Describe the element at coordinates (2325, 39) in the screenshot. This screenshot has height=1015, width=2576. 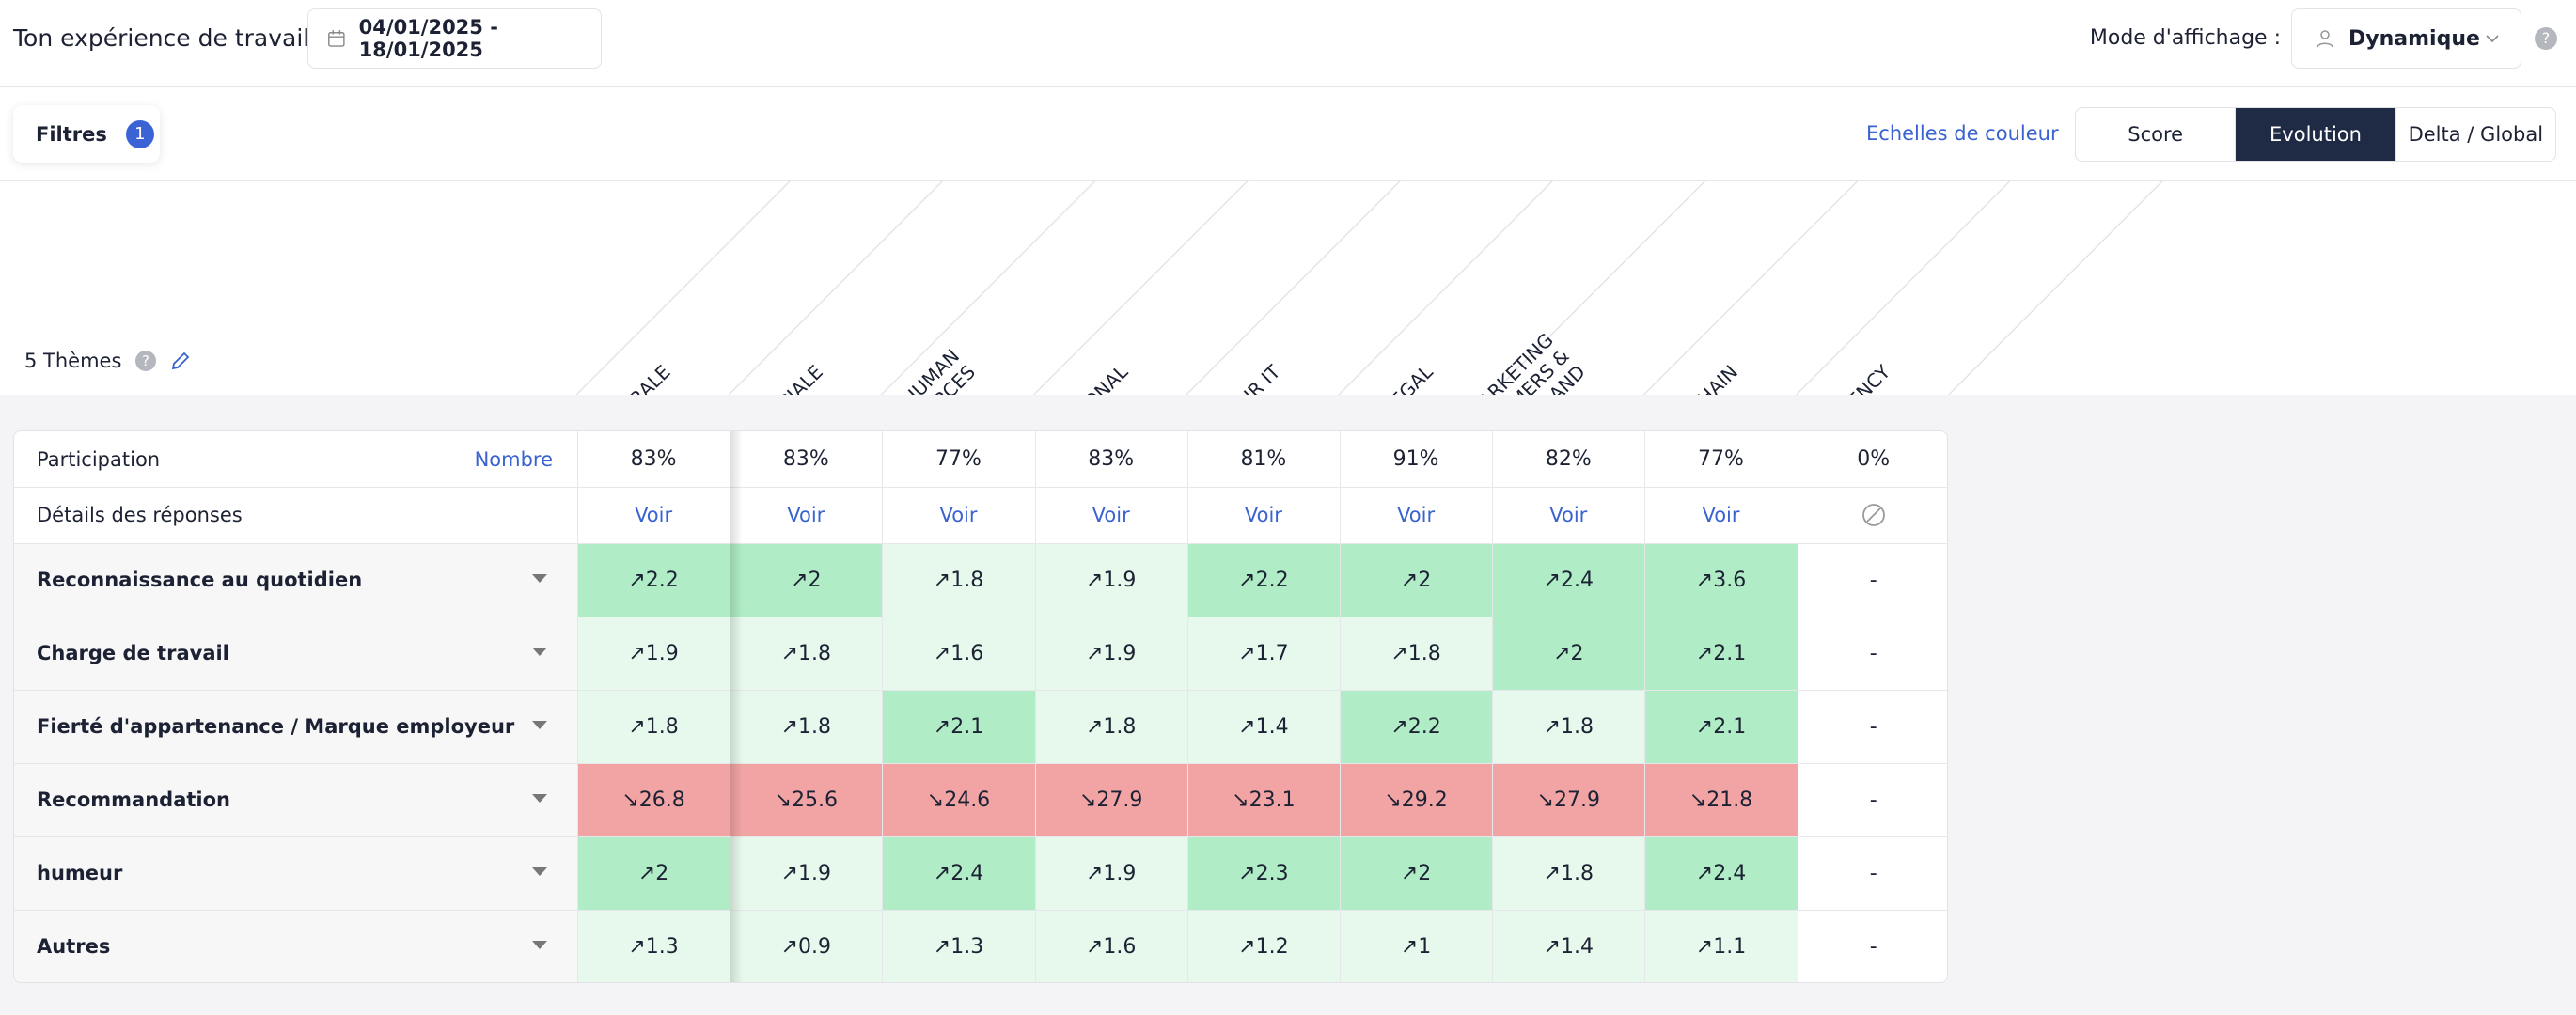
I see `user-icon` at that location.